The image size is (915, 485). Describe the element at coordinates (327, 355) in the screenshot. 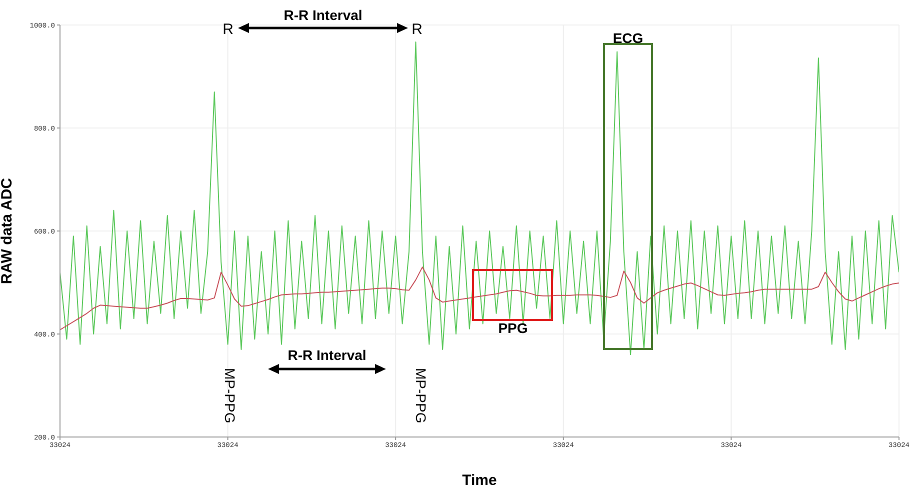

I see `annotation: R-R Interval` at that location.